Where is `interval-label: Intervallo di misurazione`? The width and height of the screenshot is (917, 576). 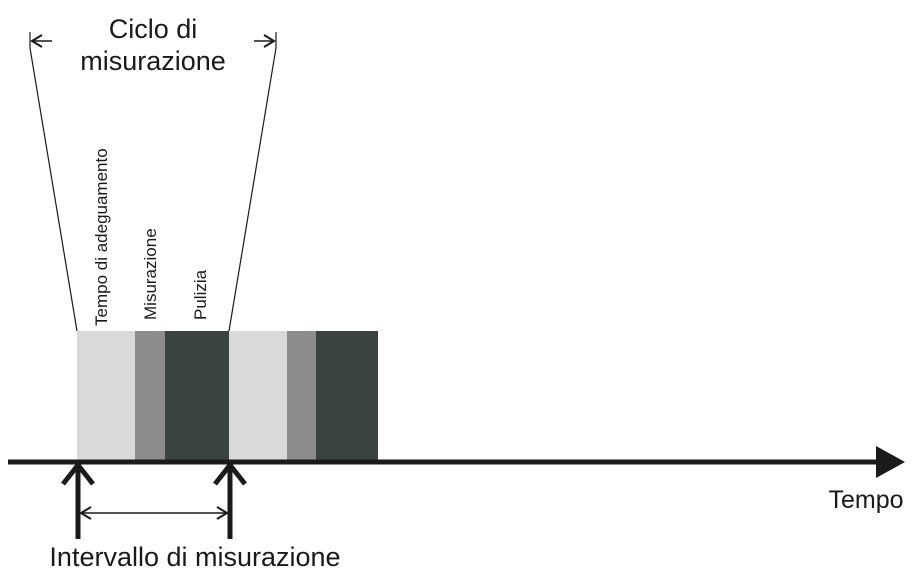
interval-label: Intervallo di misurazione is located at coordinates (194, 557).